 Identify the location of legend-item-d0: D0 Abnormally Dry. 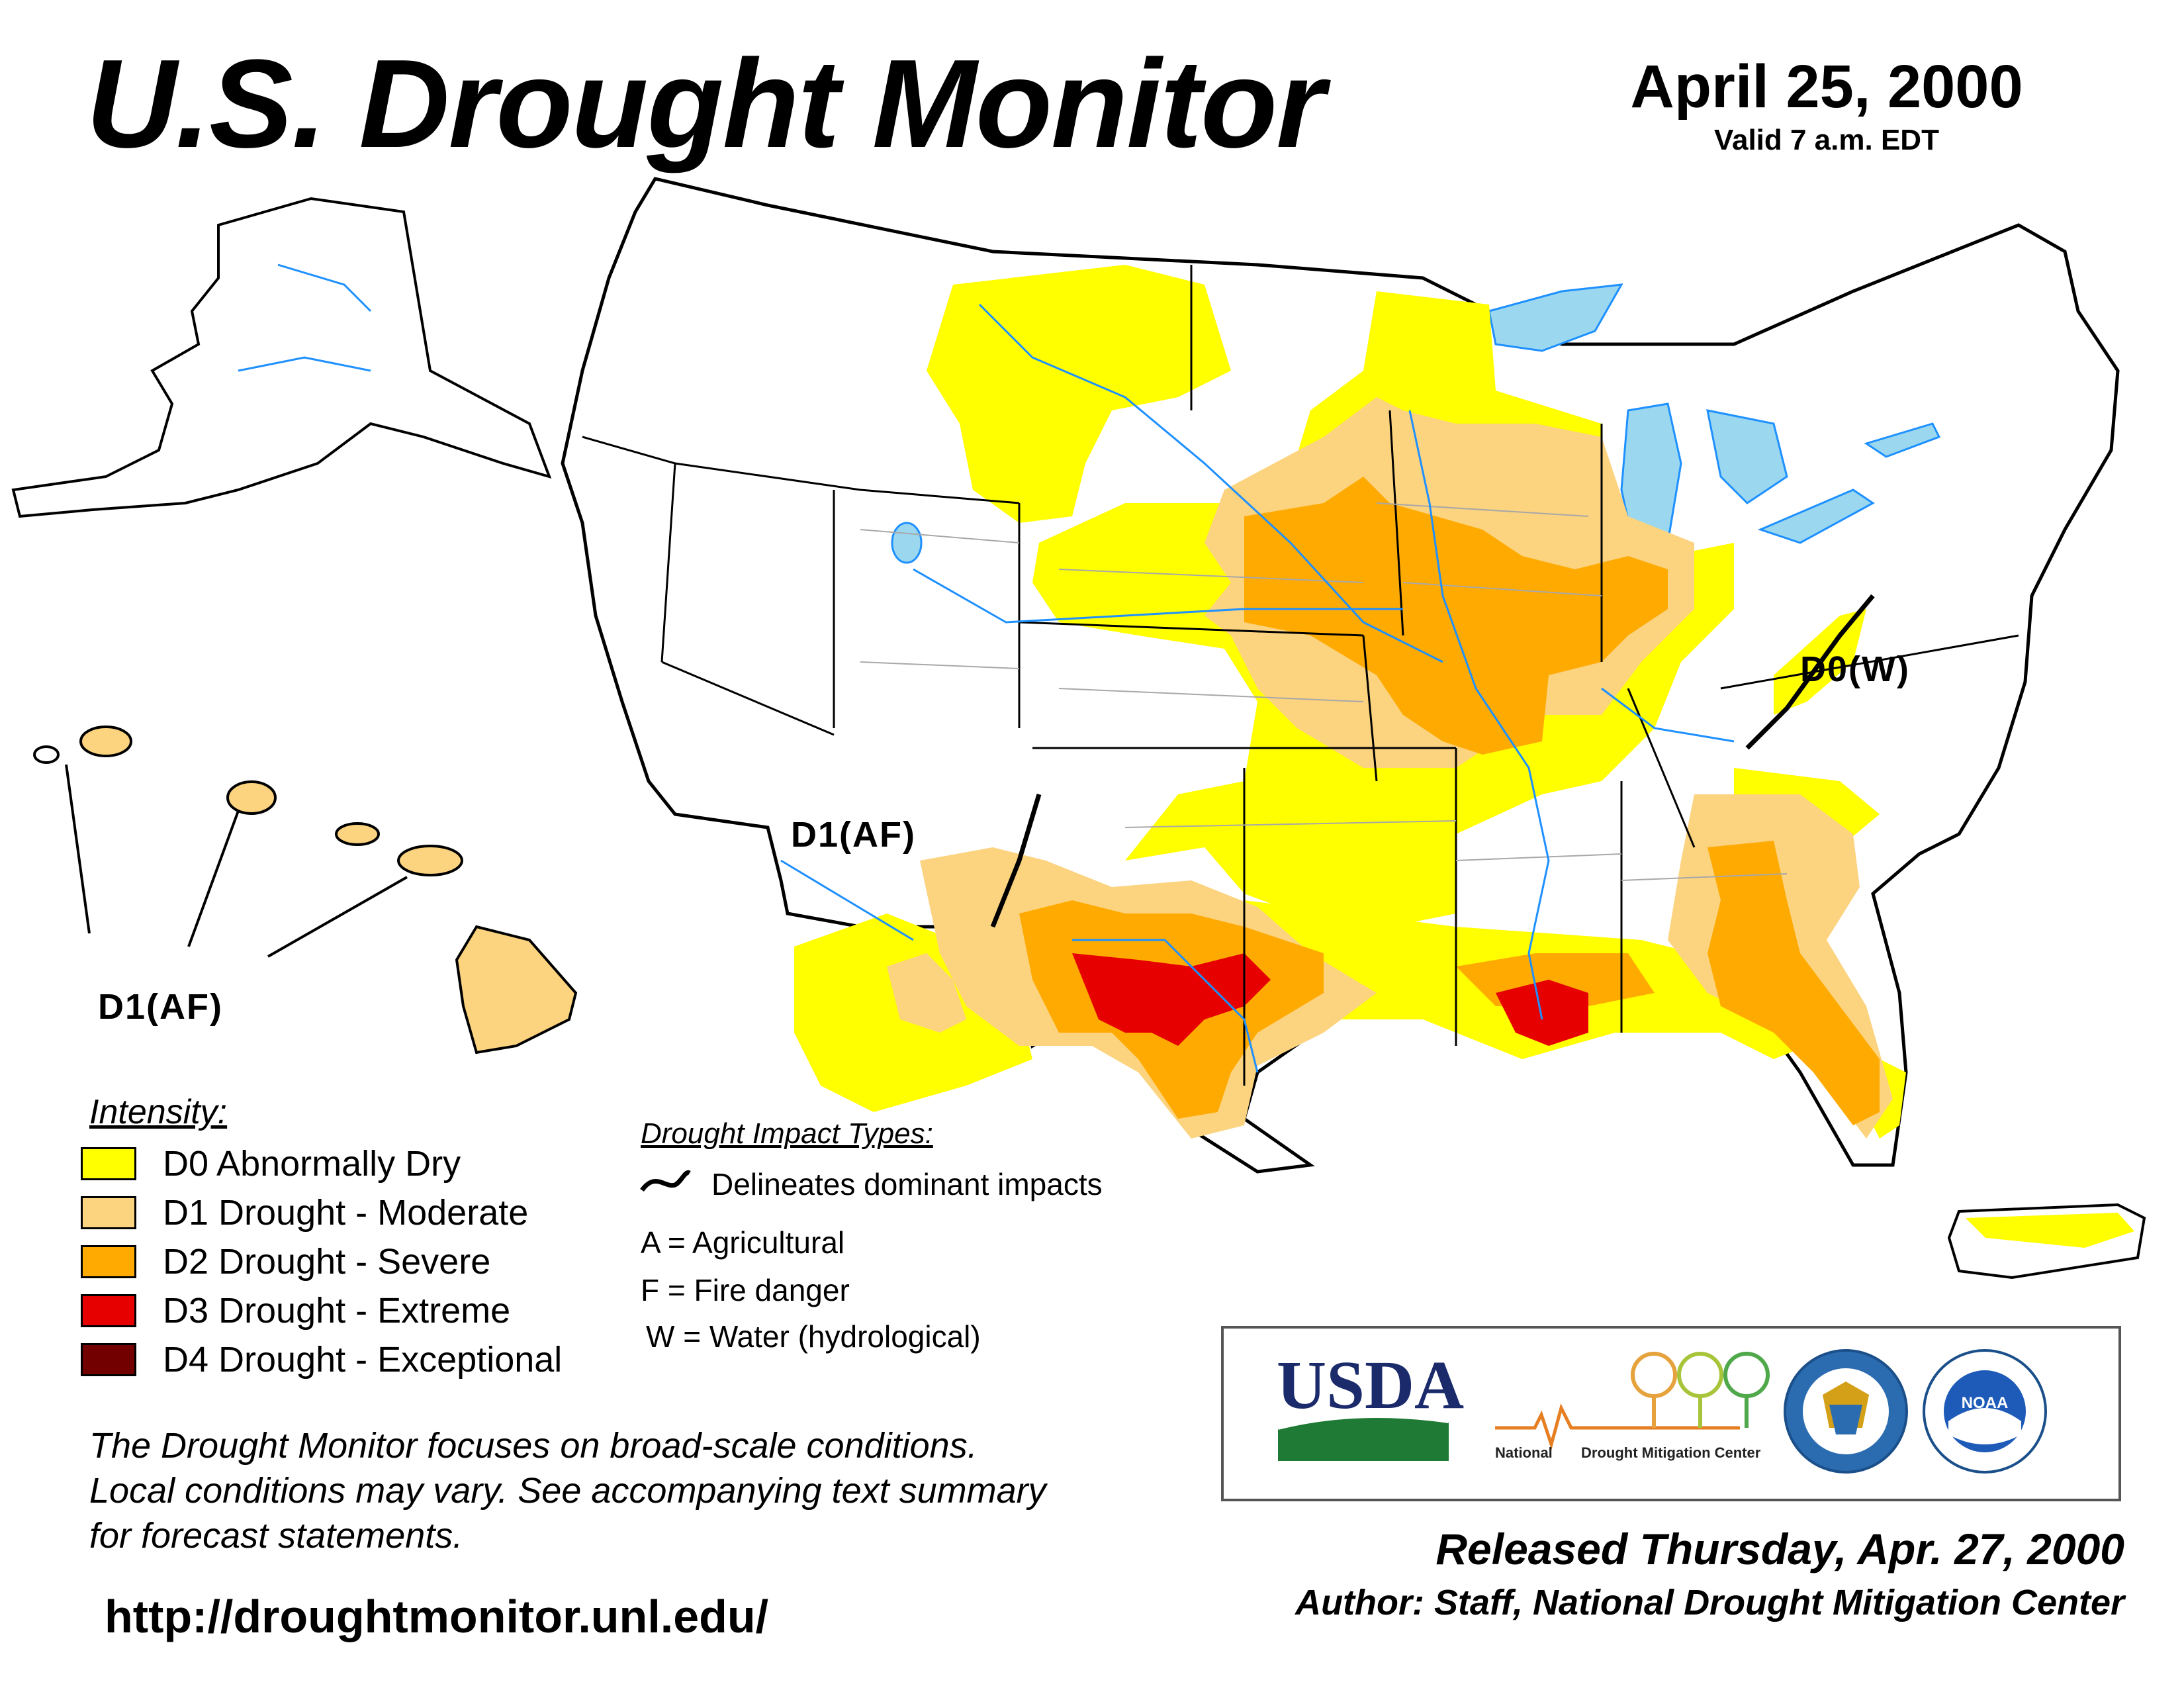
(271, 1164).